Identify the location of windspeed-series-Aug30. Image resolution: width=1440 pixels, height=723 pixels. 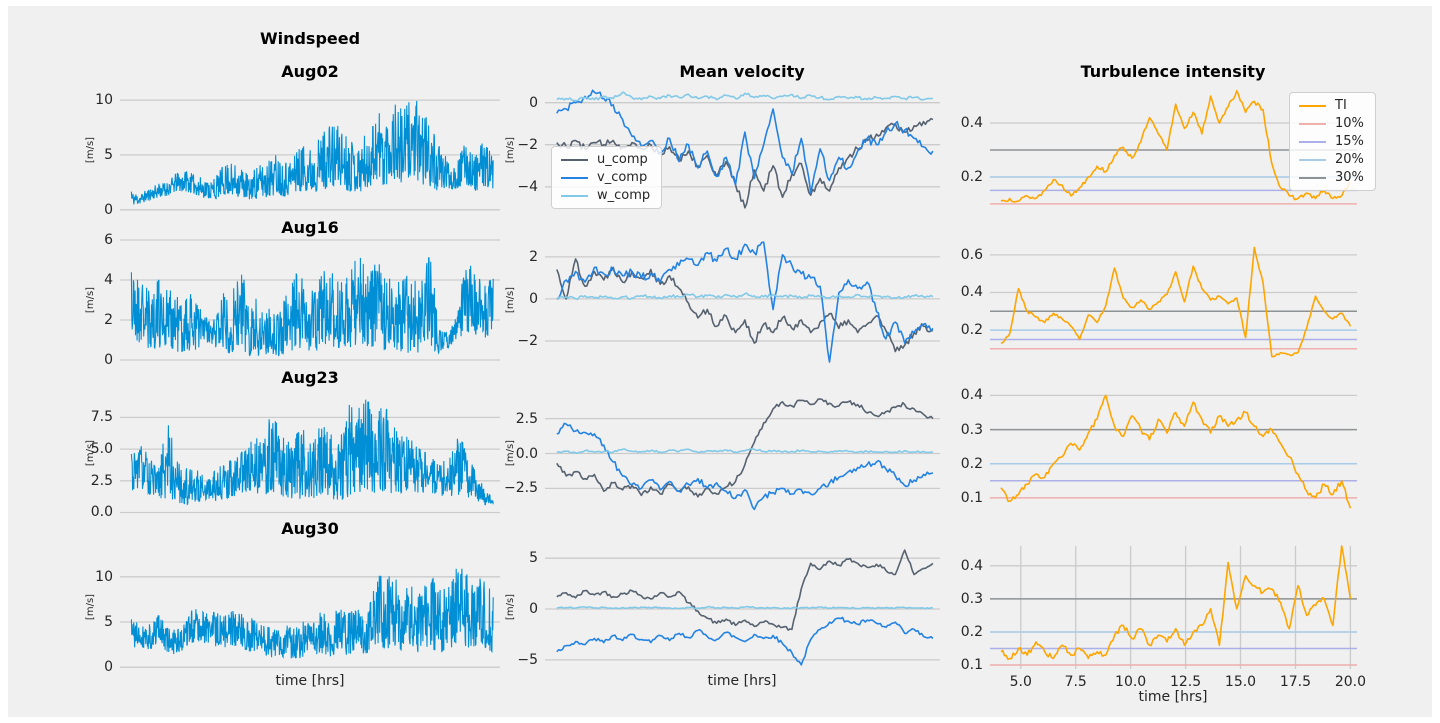
(312, 613).